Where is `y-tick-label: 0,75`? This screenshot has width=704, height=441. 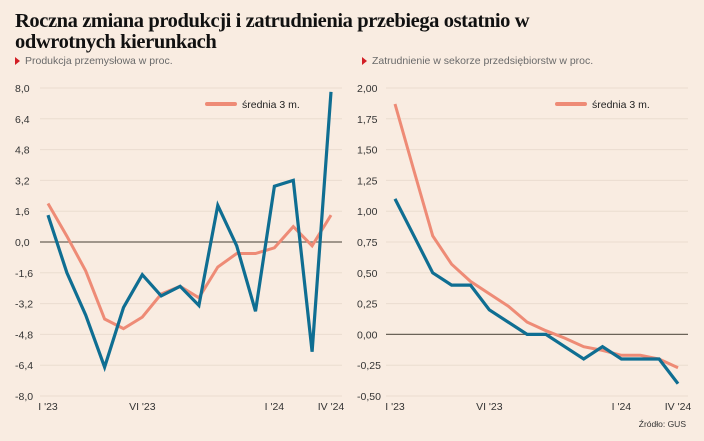
y-tick-label: 0,75 is located at coordinates (367, 243).